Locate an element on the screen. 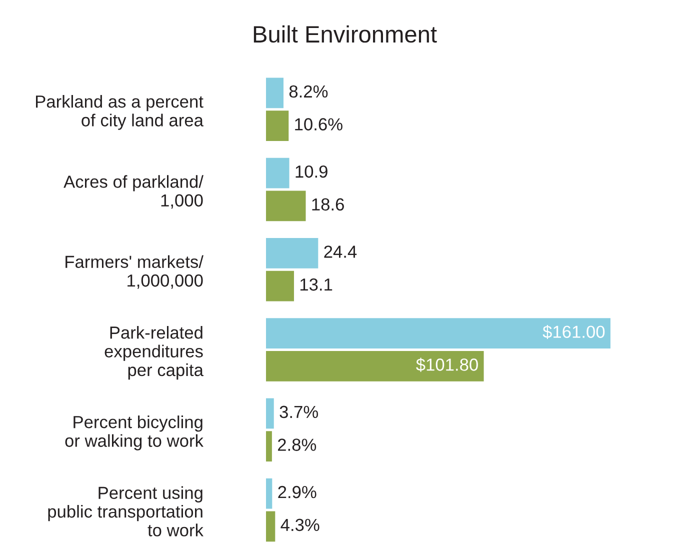 The image size is (689, 559). data-label: 4.3% is located at coordinates (300, 525).